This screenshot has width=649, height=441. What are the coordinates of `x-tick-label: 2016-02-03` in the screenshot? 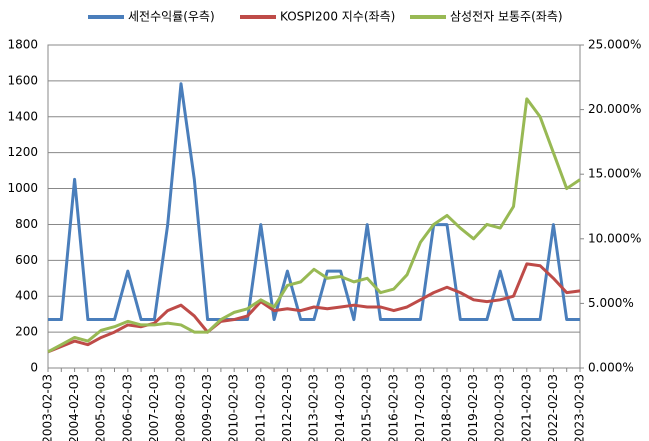 It's located at (393, 407).